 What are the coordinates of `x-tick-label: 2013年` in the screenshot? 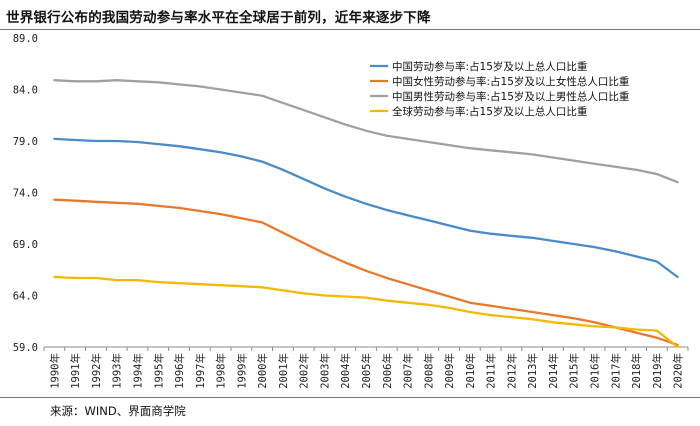 It's located at (532, 371).